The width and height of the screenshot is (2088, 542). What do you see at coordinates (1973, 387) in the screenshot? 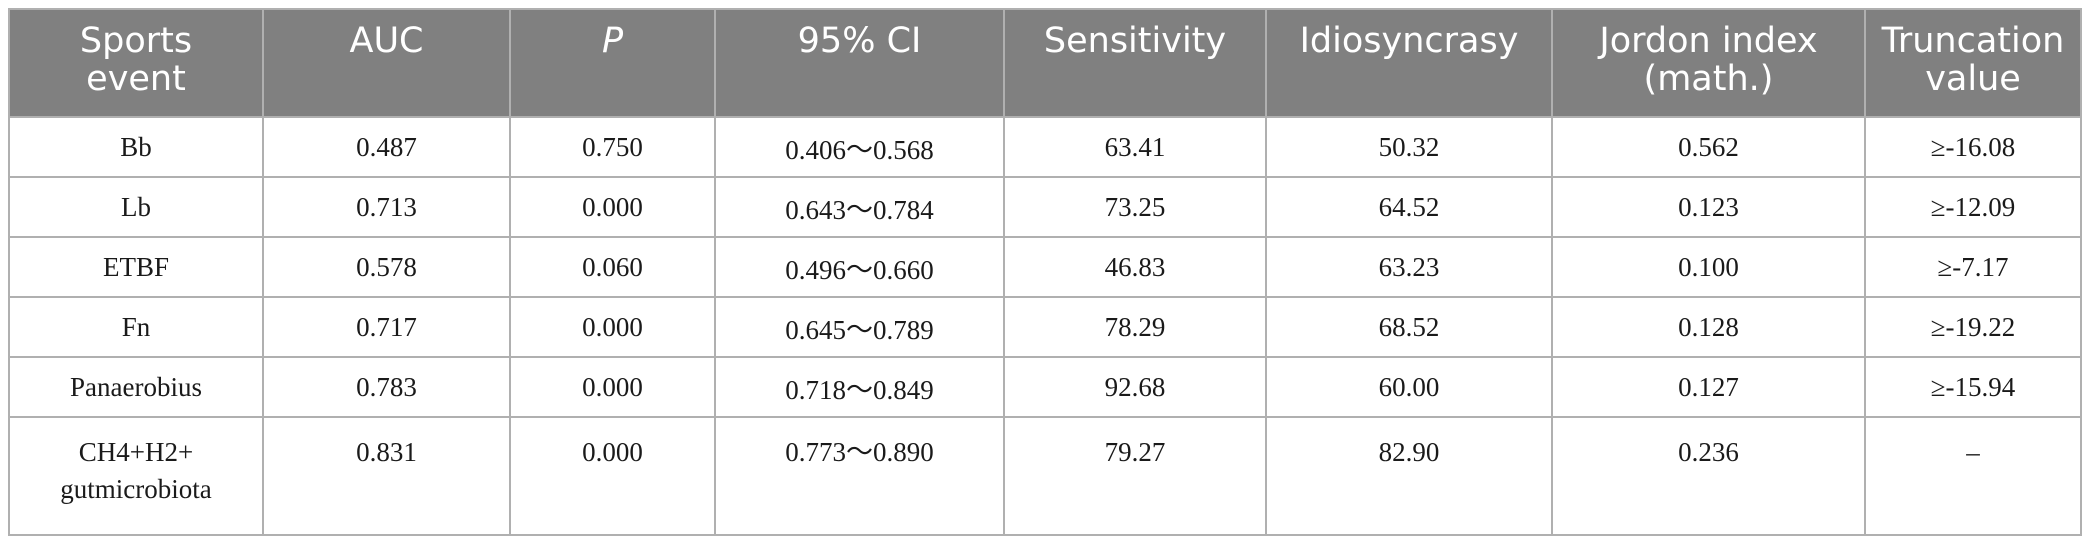
I see `cell-truncation-value: ≥-15.94` at bounding box center [1973, 387].